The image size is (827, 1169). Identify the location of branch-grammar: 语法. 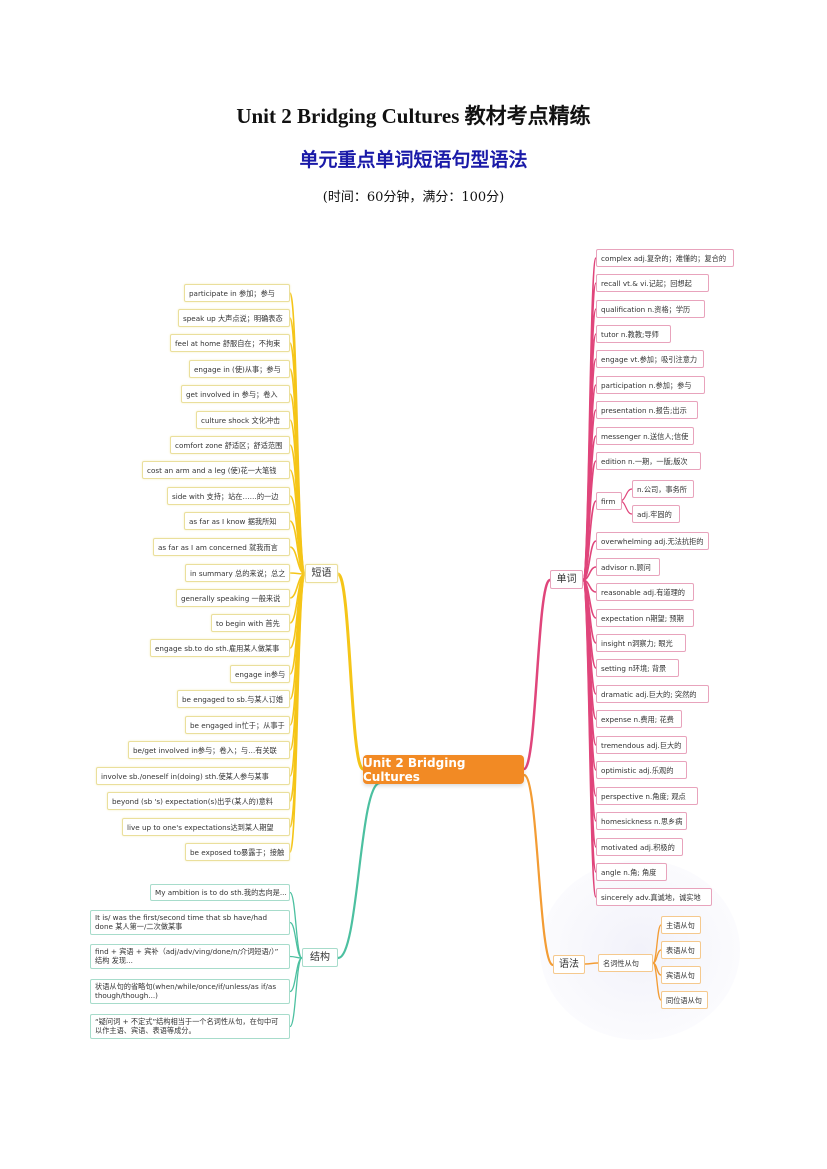
(569, 964).